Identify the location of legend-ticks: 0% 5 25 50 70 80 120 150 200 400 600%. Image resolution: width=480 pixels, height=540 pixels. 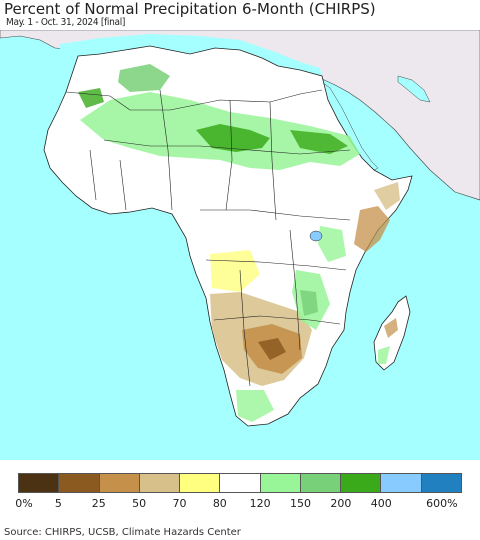
(240, 504).